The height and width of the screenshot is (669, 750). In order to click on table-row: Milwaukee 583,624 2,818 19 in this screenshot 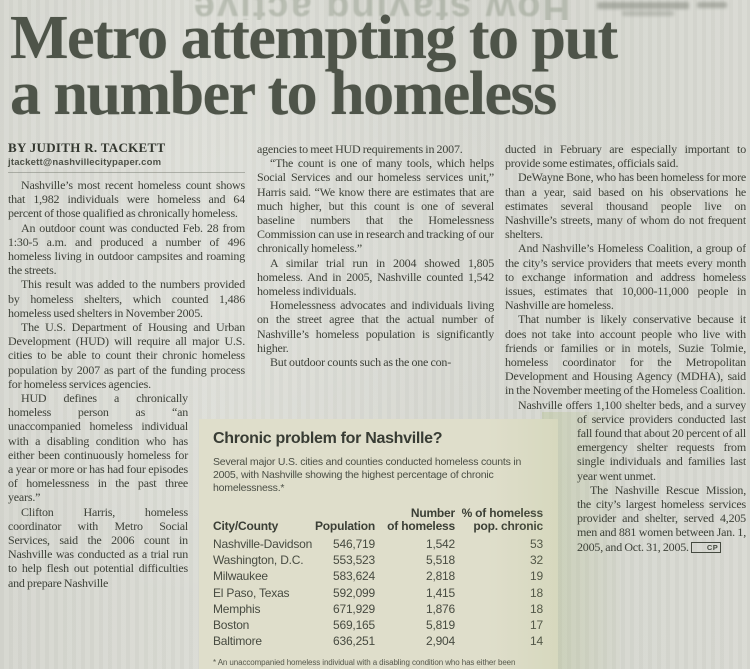, I will do `click(378, 576)`.